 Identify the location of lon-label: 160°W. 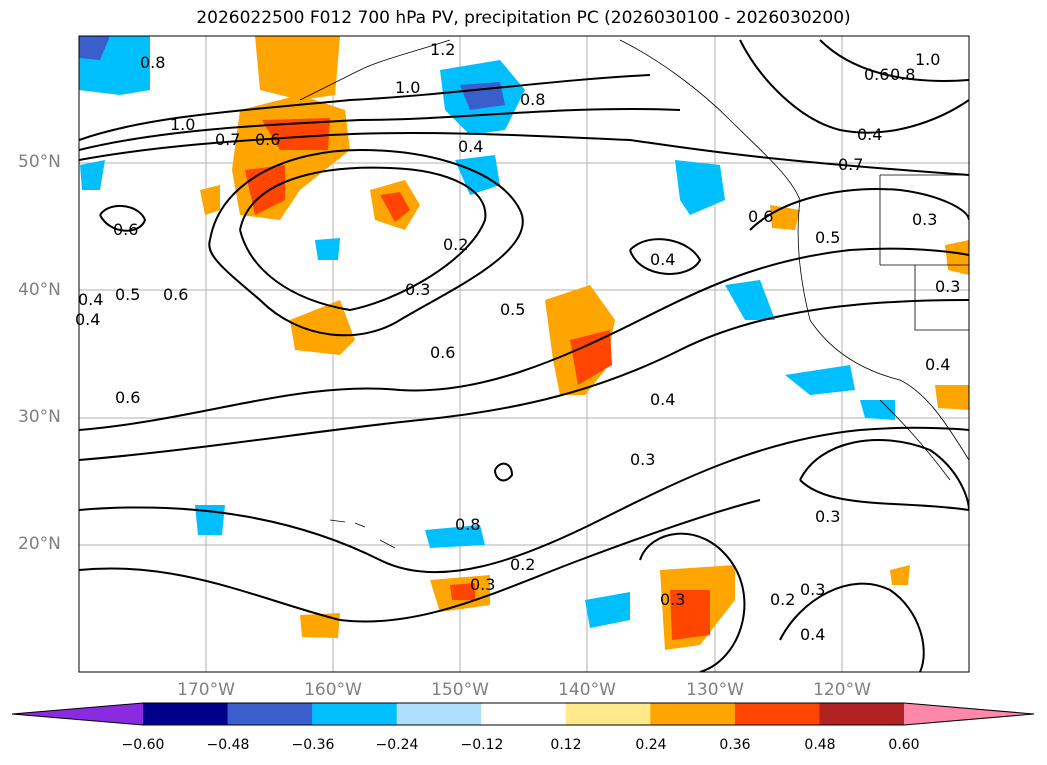
(333, 690).